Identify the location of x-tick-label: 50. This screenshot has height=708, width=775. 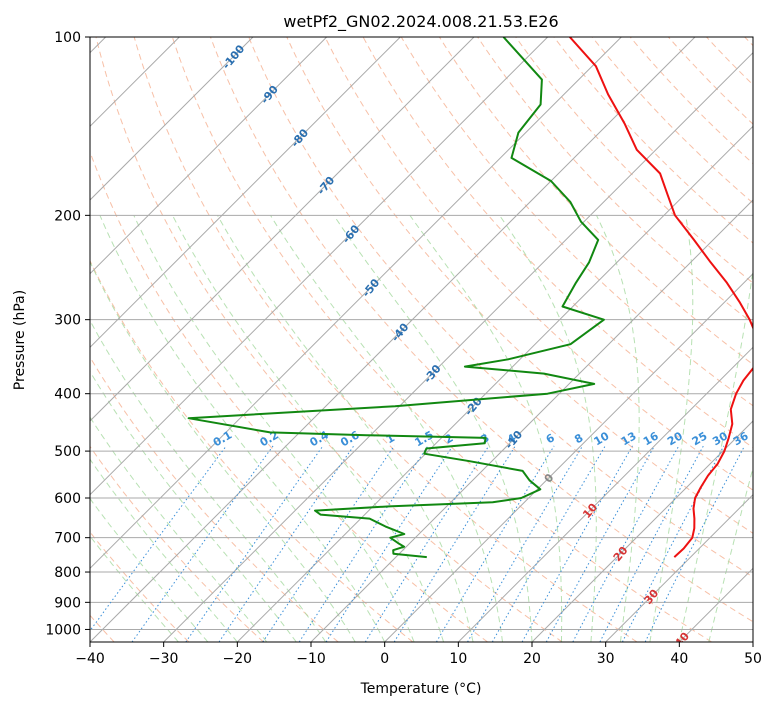
(753, 659).